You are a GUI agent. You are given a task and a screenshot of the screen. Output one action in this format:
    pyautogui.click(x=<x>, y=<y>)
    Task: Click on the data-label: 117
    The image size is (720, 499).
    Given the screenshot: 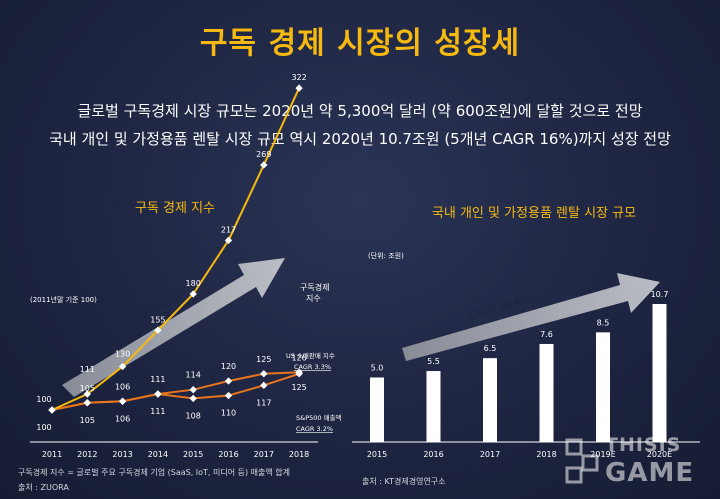 What is the action you would take?
    pyautogui.click(x=263, y=402)
    